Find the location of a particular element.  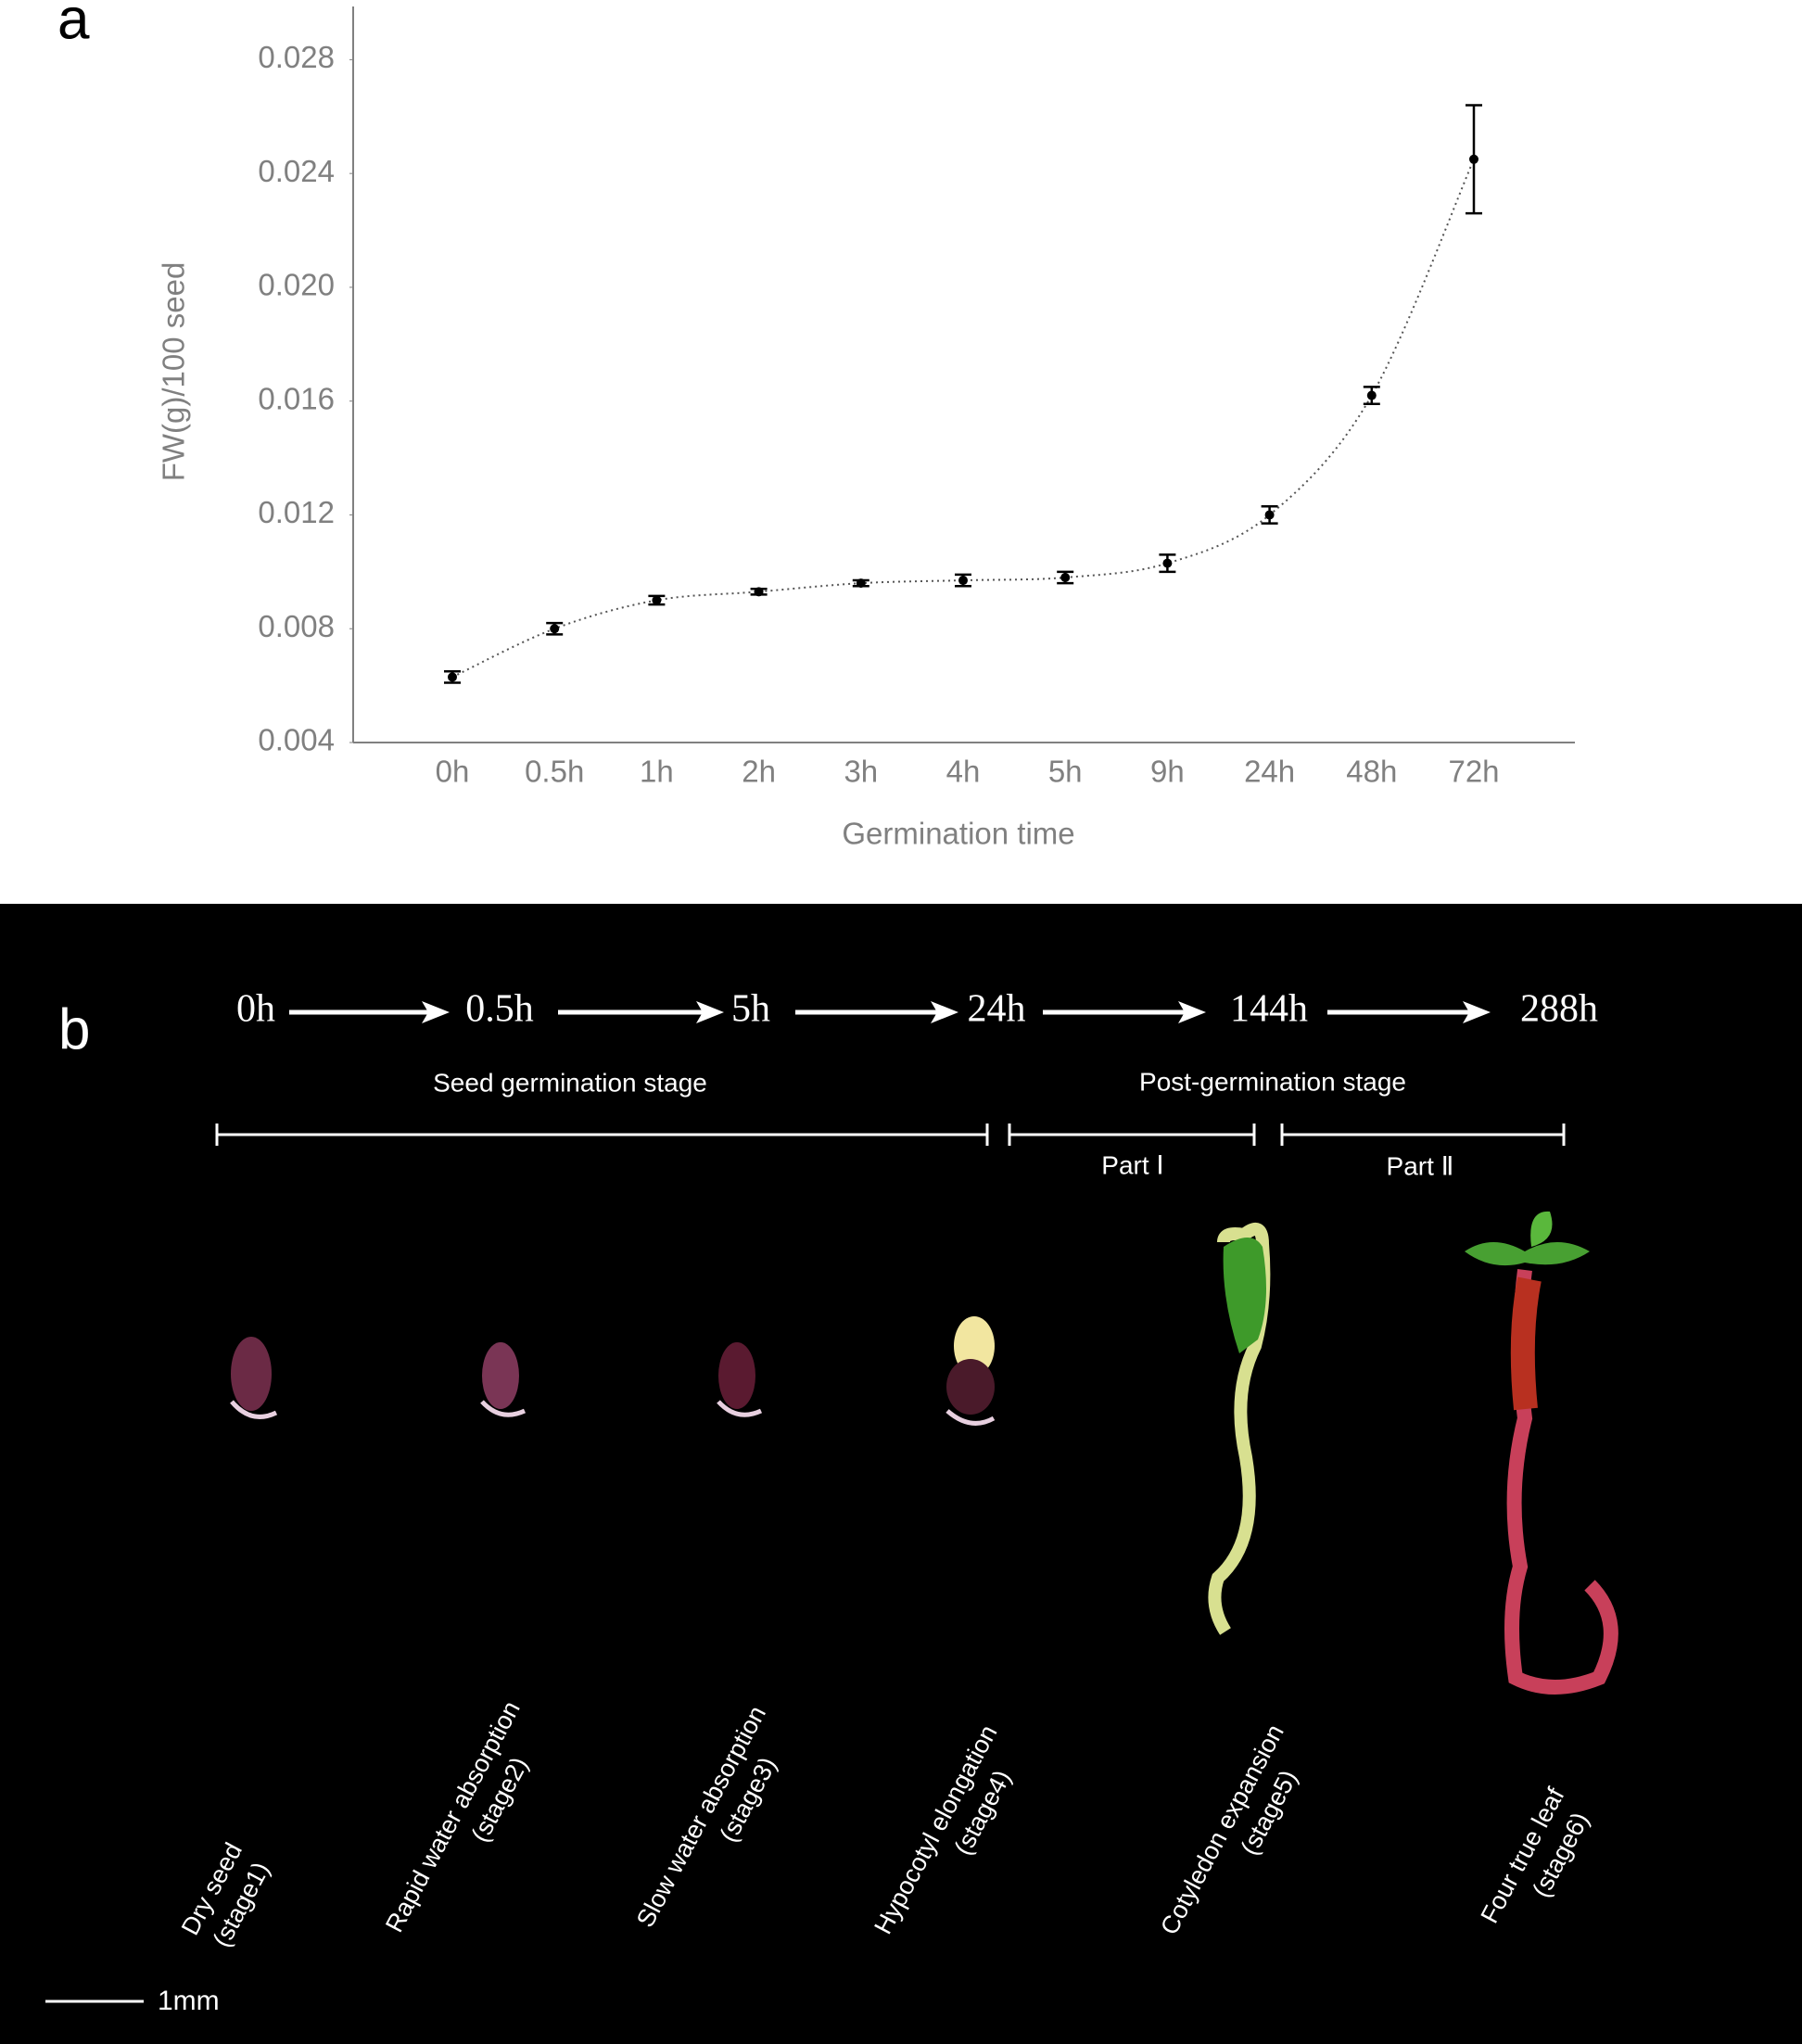

stage-group-label: Post-germination stage is located at coordinates (1272, 1081).